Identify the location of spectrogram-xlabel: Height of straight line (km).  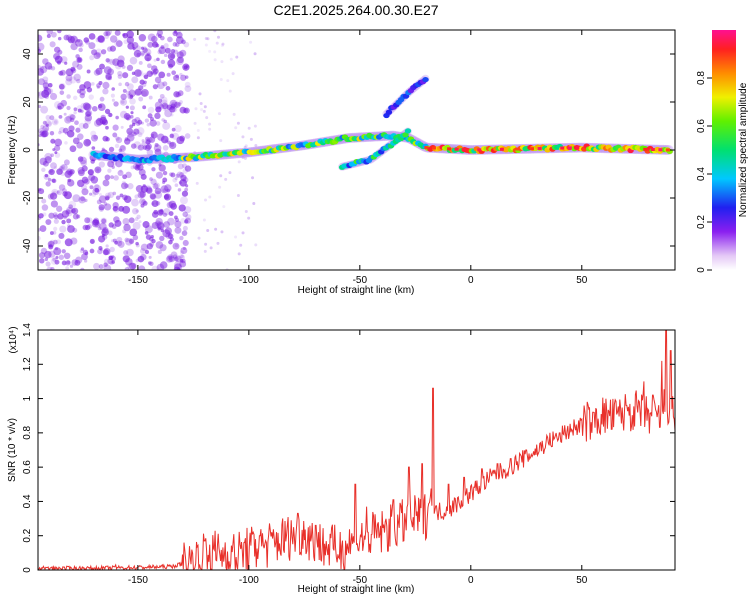
(356, 290).